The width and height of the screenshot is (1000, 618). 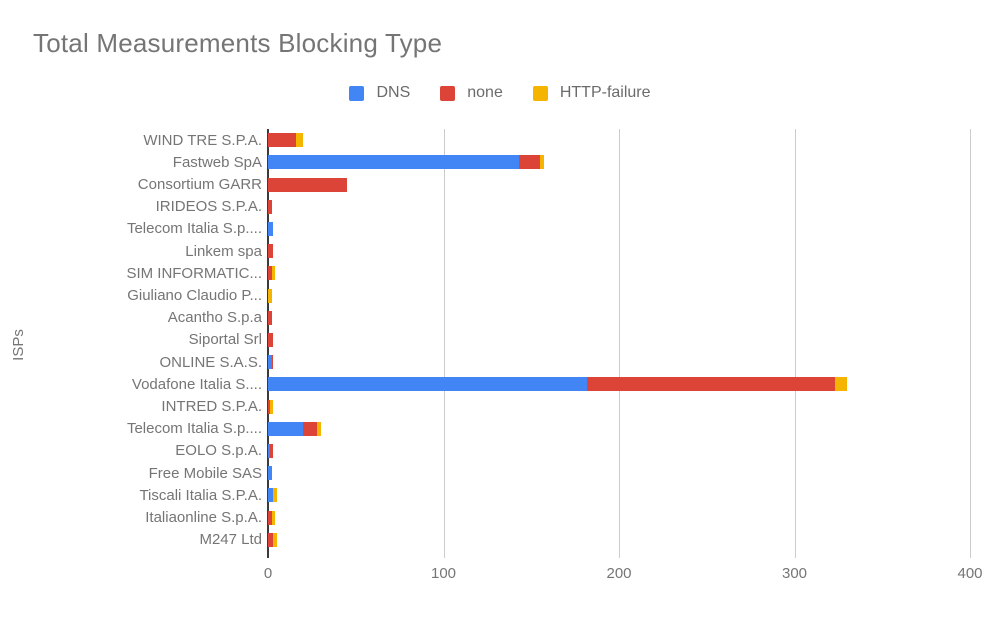 I want to click on x-tick-label: 0, so click(x=268, y=573).